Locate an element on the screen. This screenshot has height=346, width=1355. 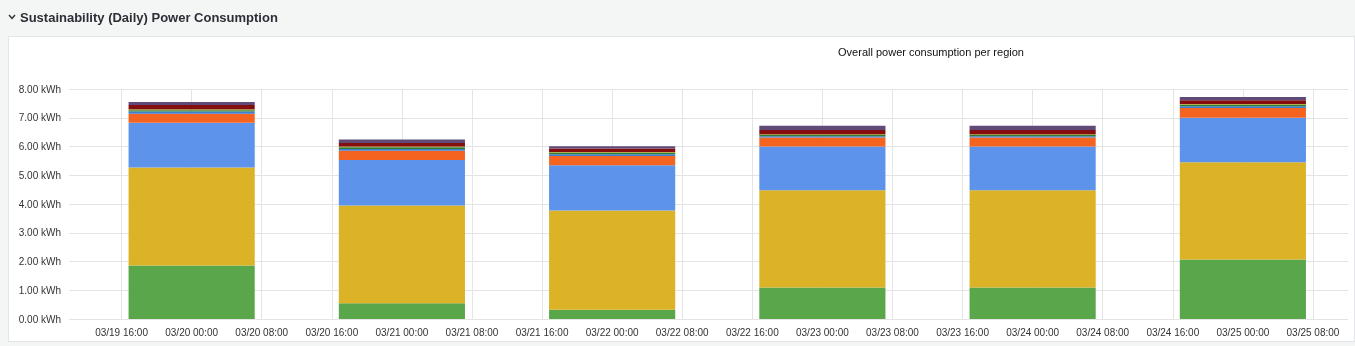
x-tick-label: 03/20 08:00 is located at coordinates (262, 332).